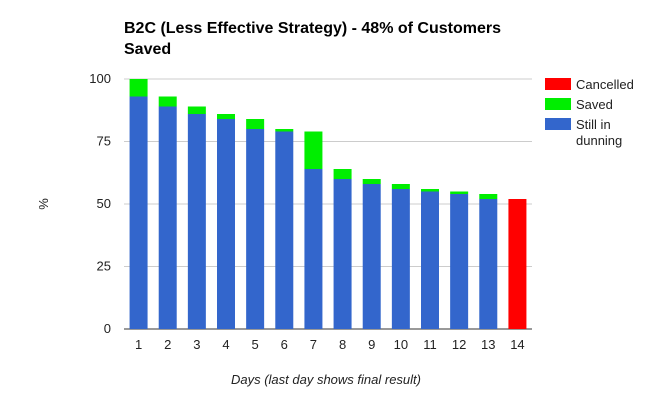  I want to click on x-tick-label: 11, so click(430, 344).